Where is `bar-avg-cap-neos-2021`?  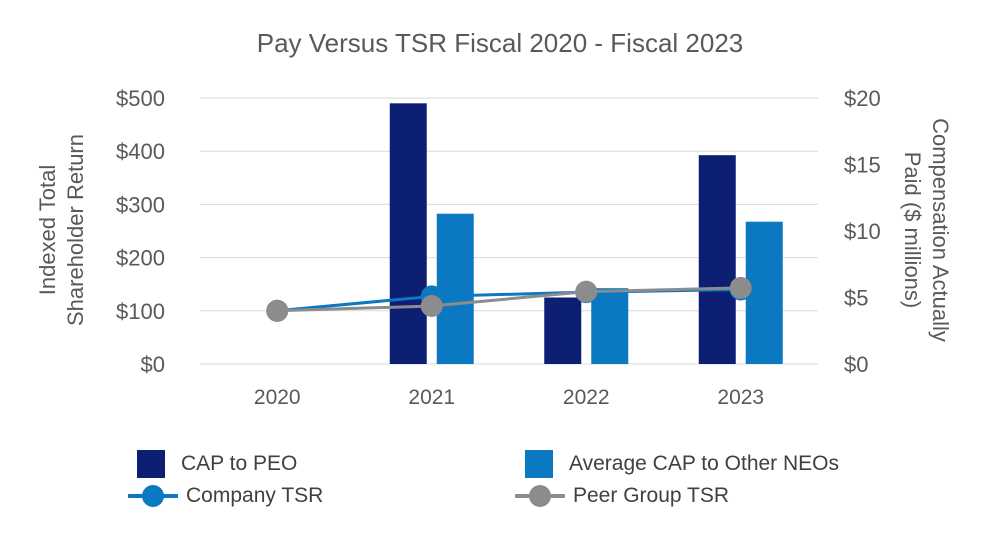
bar-avg-cap-neos-2021 is located at coordinates (455, 288).